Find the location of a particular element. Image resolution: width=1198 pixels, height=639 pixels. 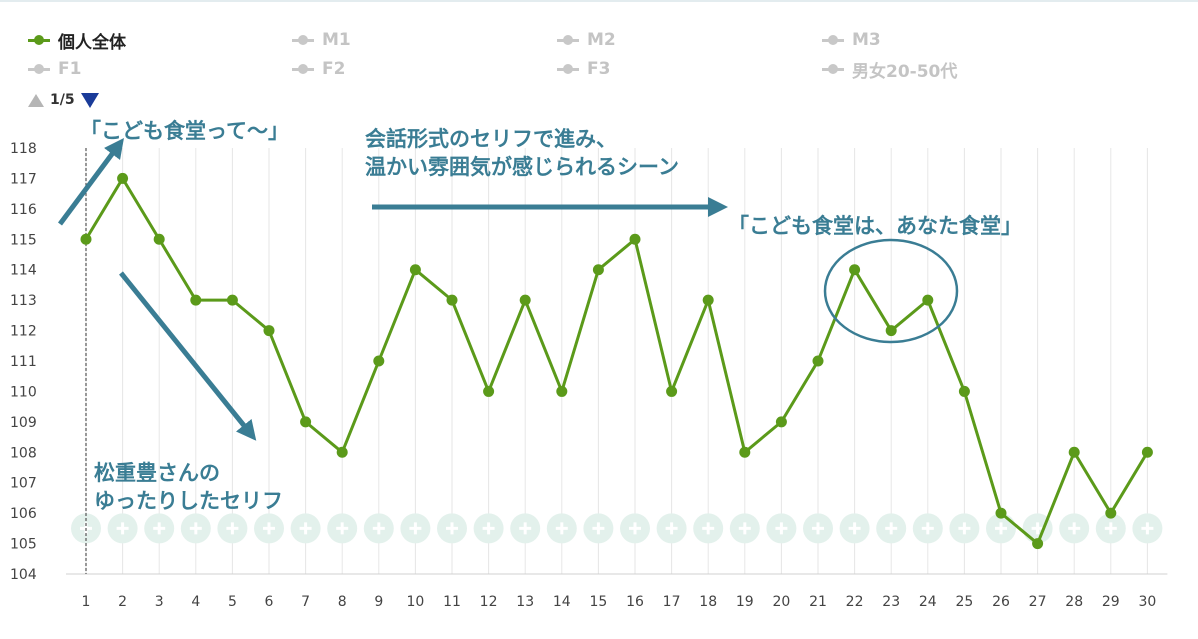

annotation-line: 松重豊さんの is located at coordinates (157, 473).